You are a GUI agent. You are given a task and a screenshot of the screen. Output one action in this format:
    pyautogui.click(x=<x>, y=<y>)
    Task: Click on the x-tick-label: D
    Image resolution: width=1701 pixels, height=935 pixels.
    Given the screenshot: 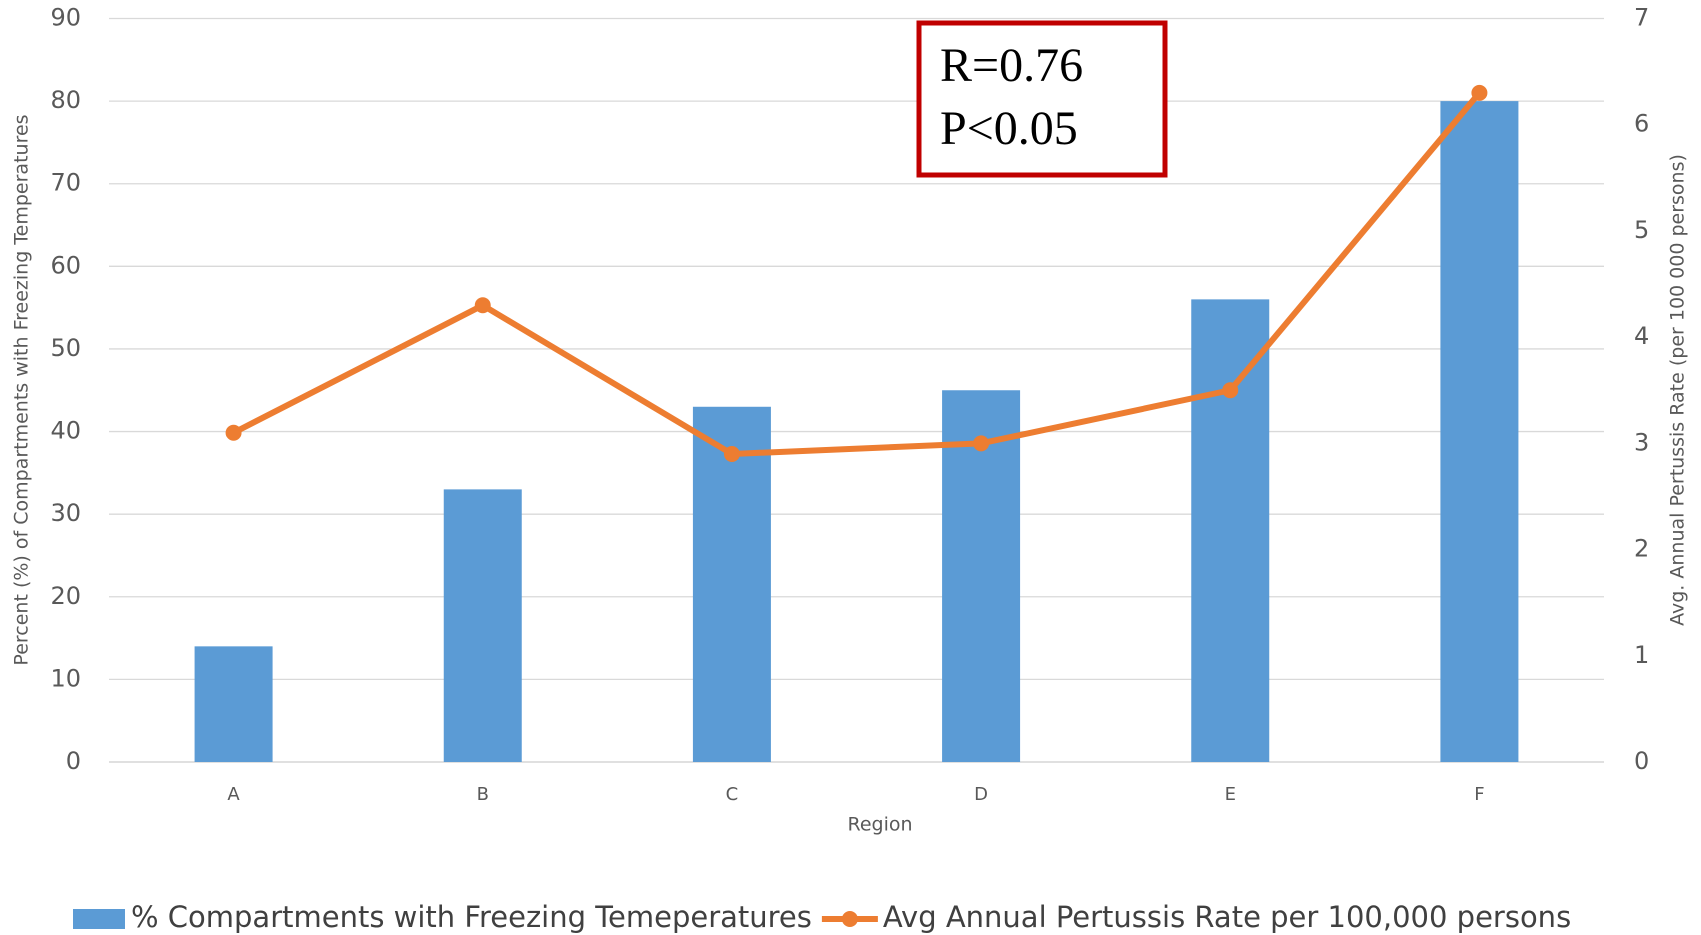 What is the action you would take?
    pyautogui.click(x=981, y=794)
    